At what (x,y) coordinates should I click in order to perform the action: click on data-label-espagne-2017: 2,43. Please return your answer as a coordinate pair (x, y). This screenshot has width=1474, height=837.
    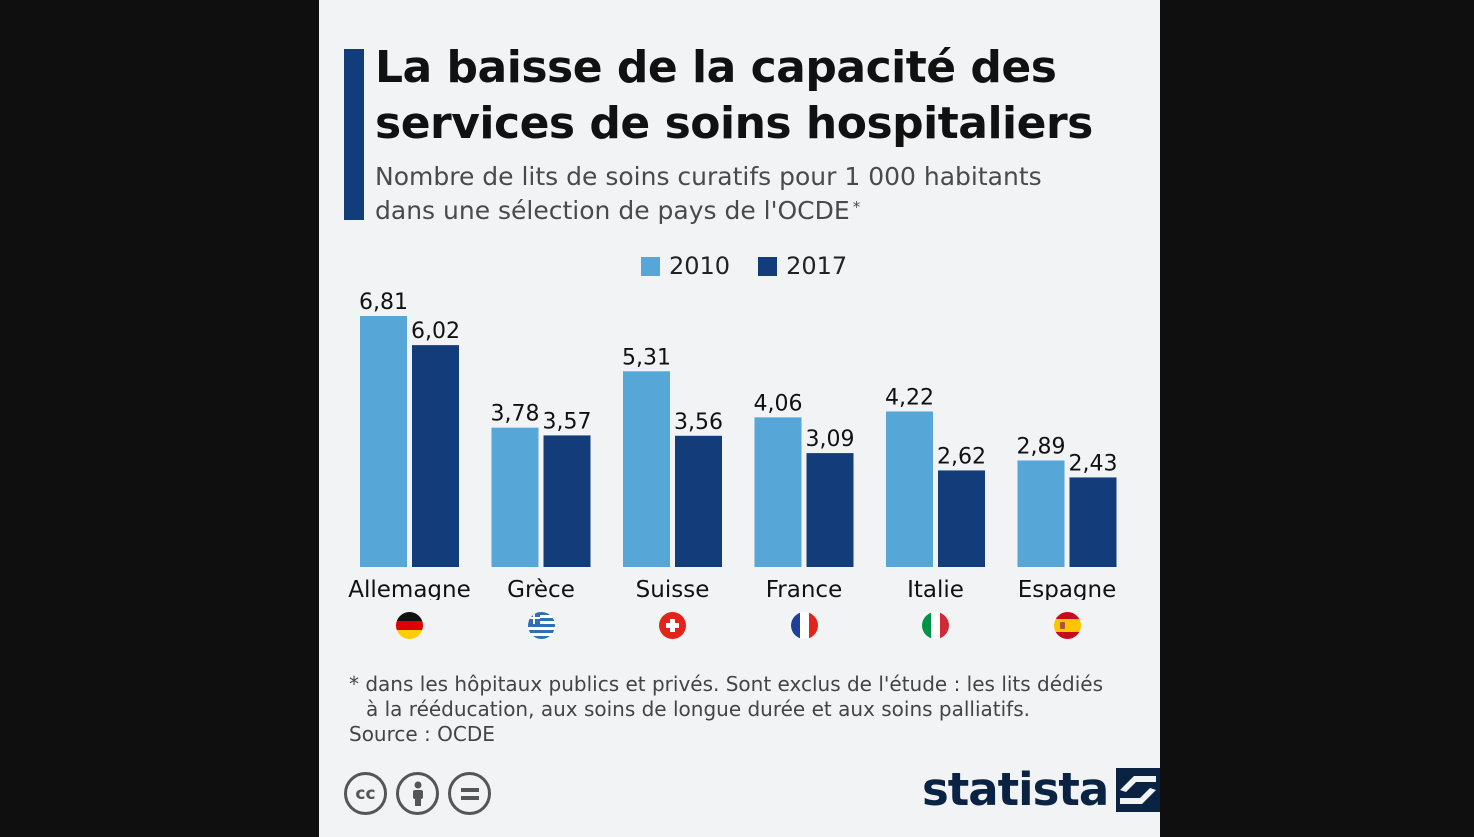
    Looking at the image, I should click on (1093, 463).